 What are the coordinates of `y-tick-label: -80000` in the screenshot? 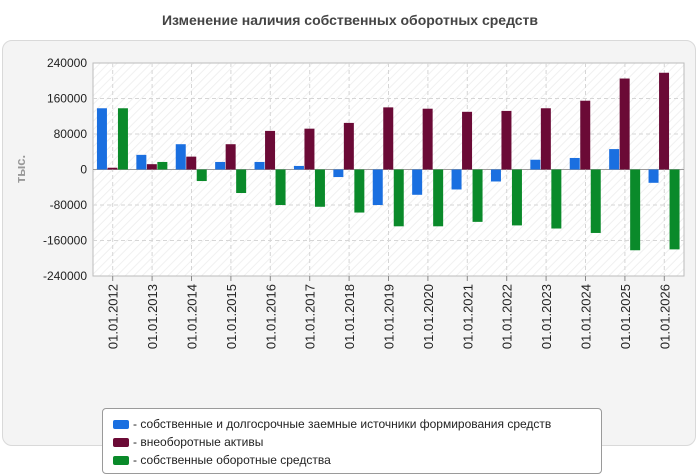 It's located at (69, 205).